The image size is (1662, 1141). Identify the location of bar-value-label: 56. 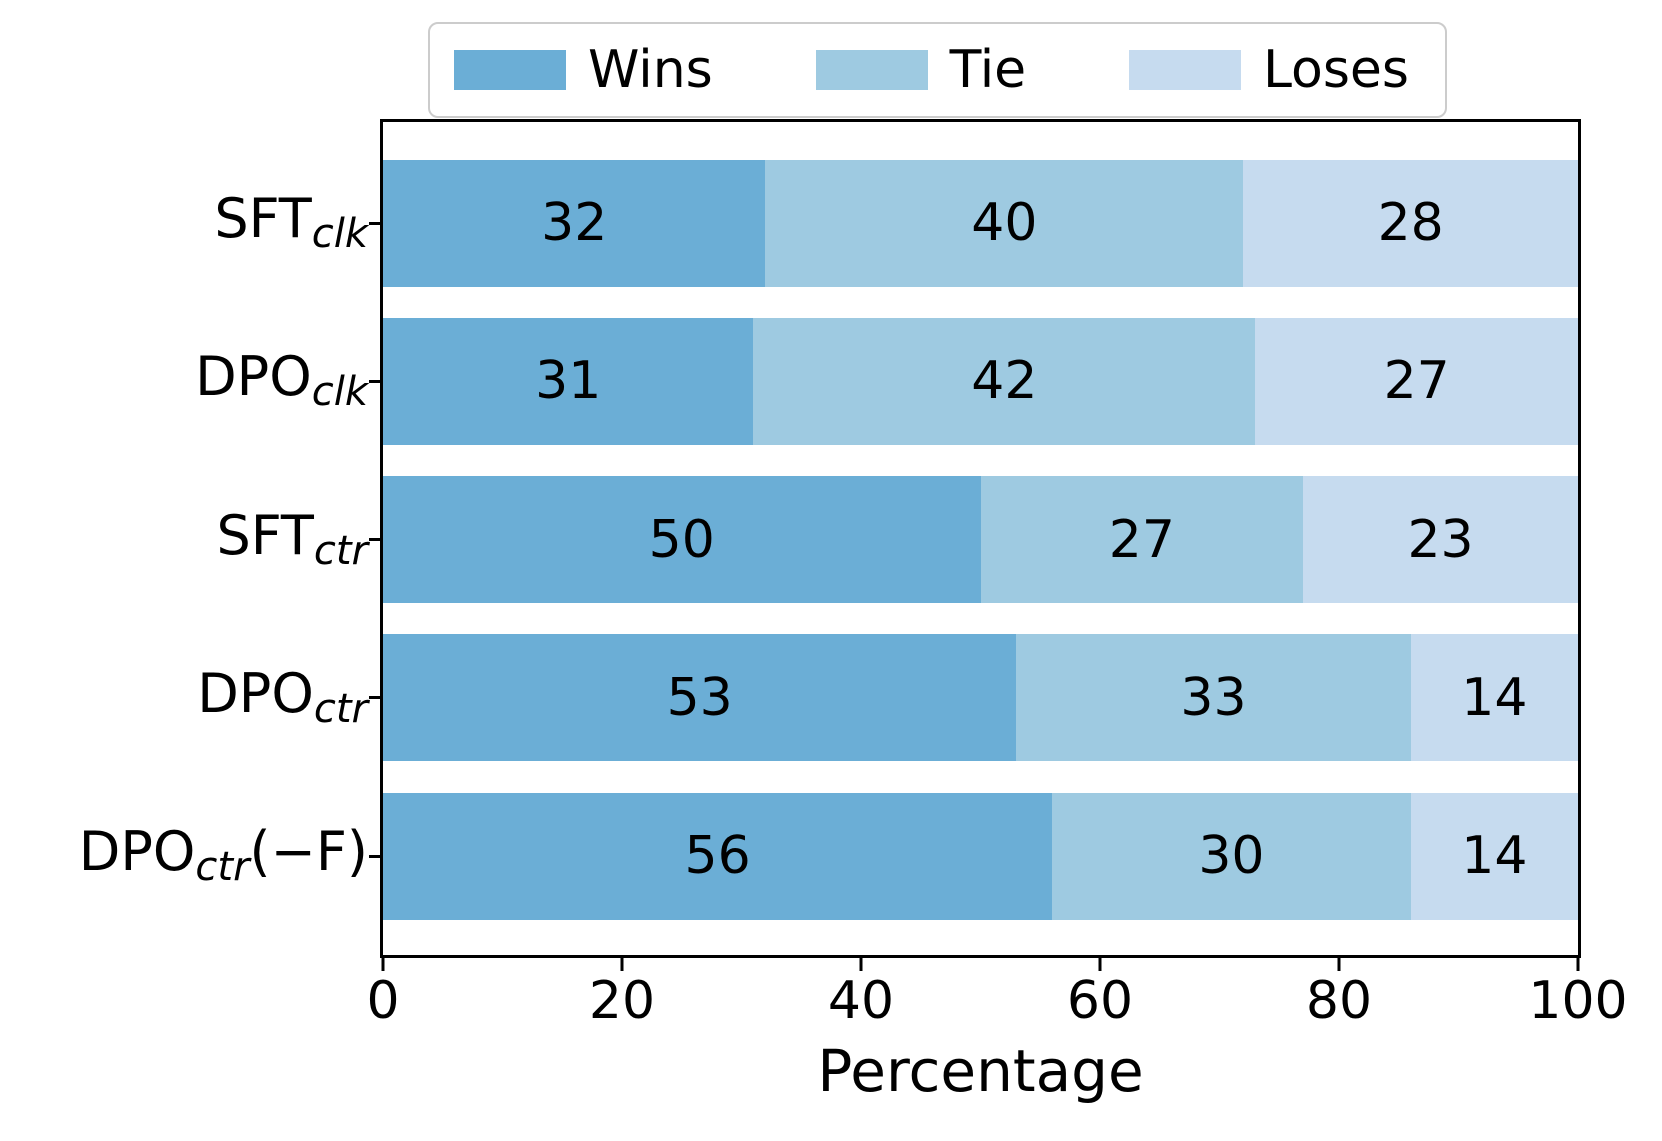
(717, 856).